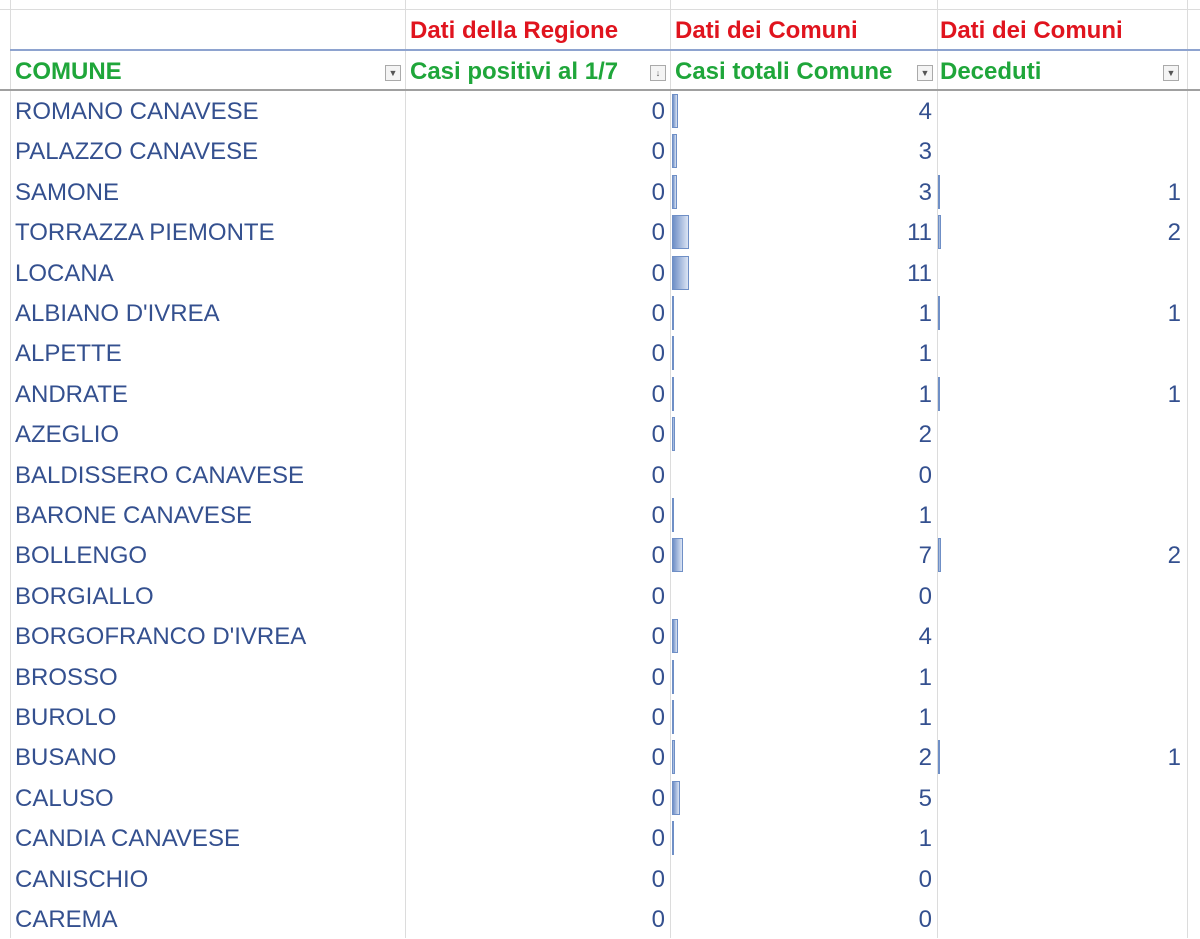 The width and height of the screenshot is (1200, 939). What do you see at coordinates (600, 151) in the screenshot?
I see `table-row: PALAZZO CANAVESE 0 3` at bounding box center [600, 151].